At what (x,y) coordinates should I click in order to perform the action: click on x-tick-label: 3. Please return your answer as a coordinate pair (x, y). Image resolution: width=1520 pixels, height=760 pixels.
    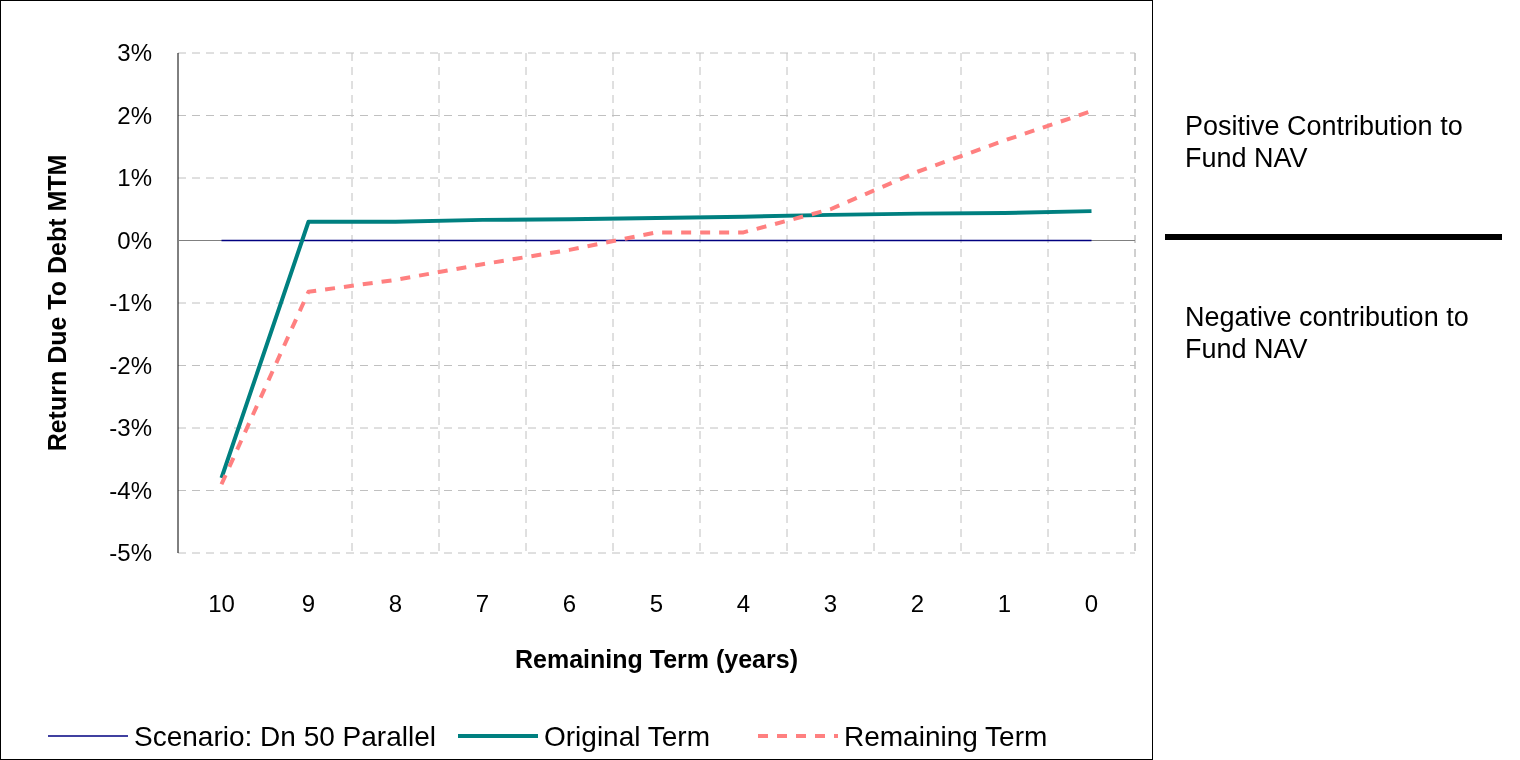
    Looking at the image, I should click on (830, 603).